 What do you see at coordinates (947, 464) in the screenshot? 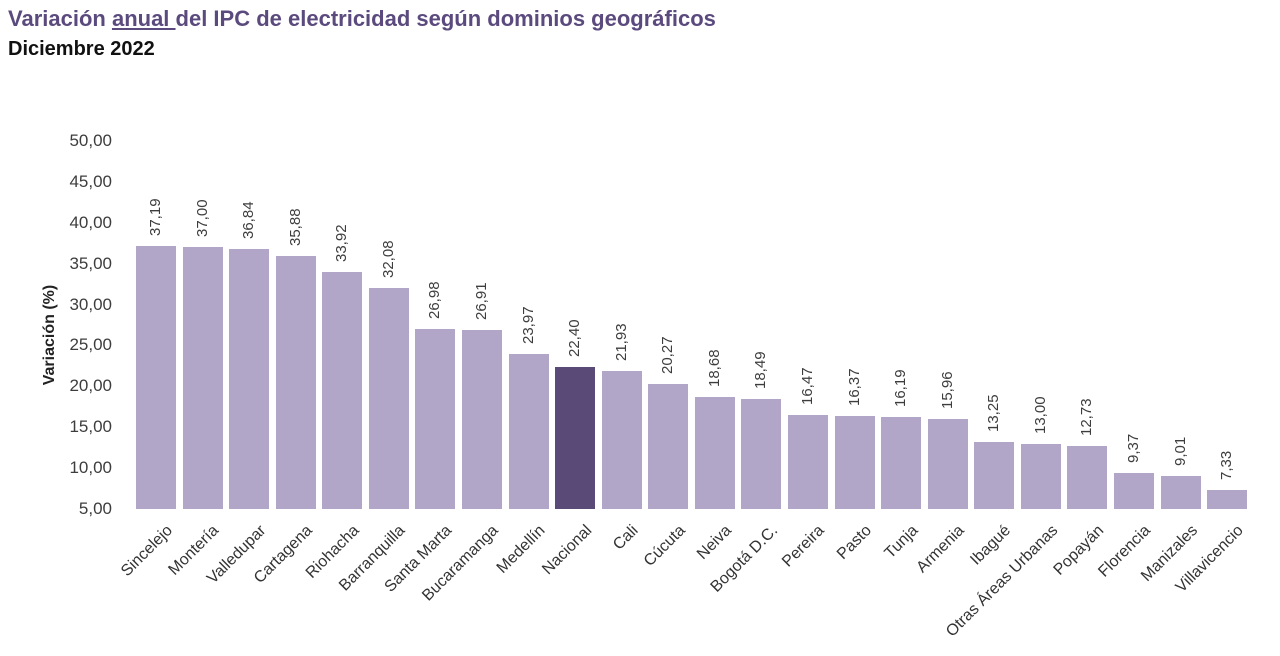
I see `bar-armenia` at bounding box center [947, 464].